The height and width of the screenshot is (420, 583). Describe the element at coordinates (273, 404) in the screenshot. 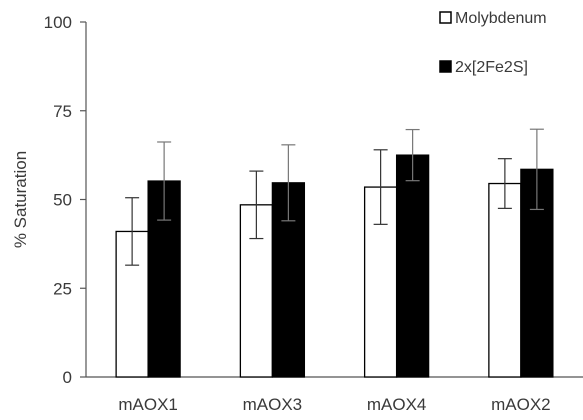

I see `x-tick-label: mAOX3` at that location.